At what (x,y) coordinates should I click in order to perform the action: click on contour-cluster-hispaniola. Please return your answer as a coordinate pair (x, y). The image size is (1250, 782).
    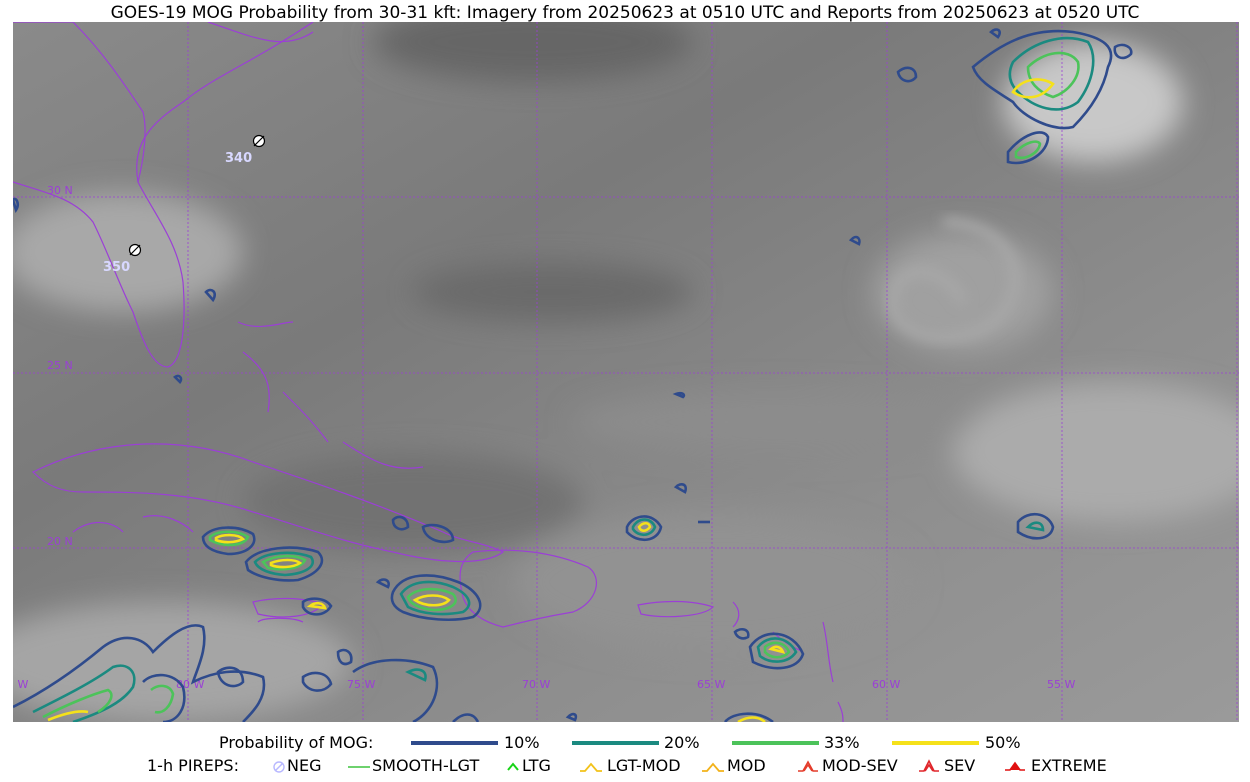
    Looking at the image, I should click on (391, 568).